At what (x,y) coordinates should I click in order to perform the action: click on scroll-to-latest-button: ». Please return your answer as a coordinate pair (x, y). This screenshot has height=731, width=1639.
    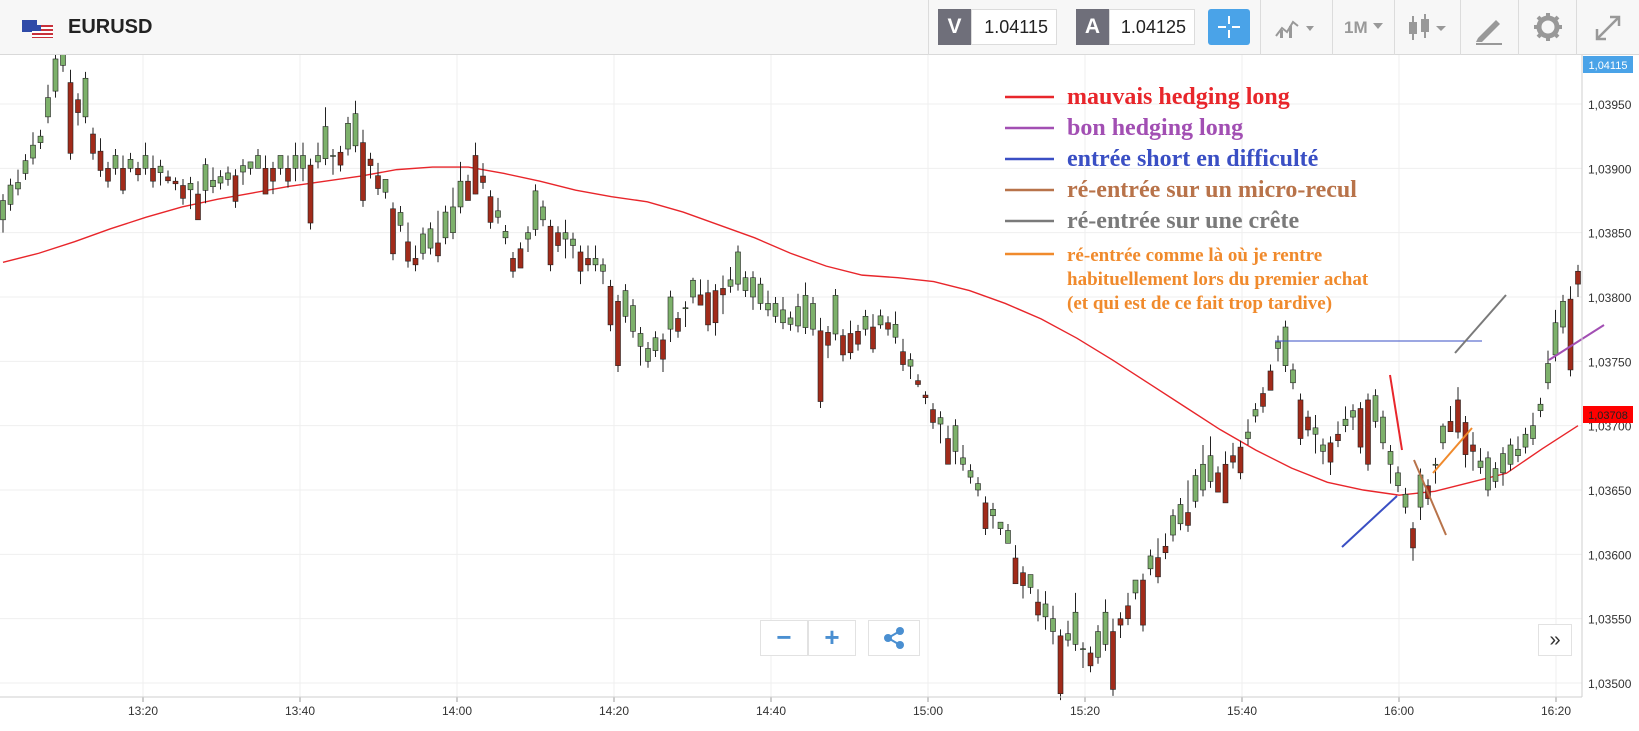
    Looking at the image, I should click on (1555, 640).